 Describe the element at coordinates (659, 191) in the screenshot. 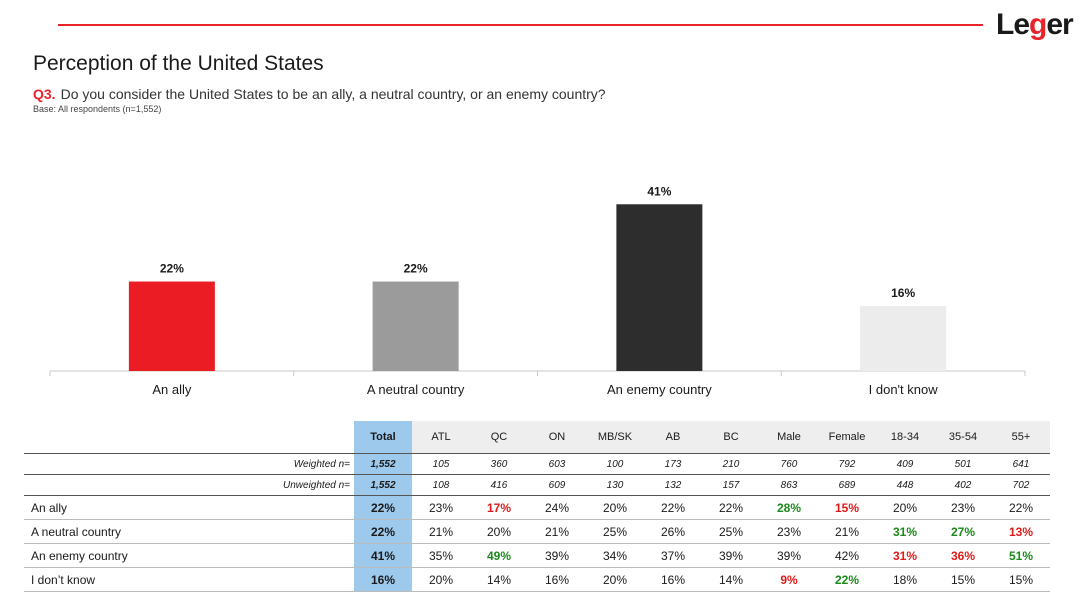

I see `bar-value-label: 41%` at that location.